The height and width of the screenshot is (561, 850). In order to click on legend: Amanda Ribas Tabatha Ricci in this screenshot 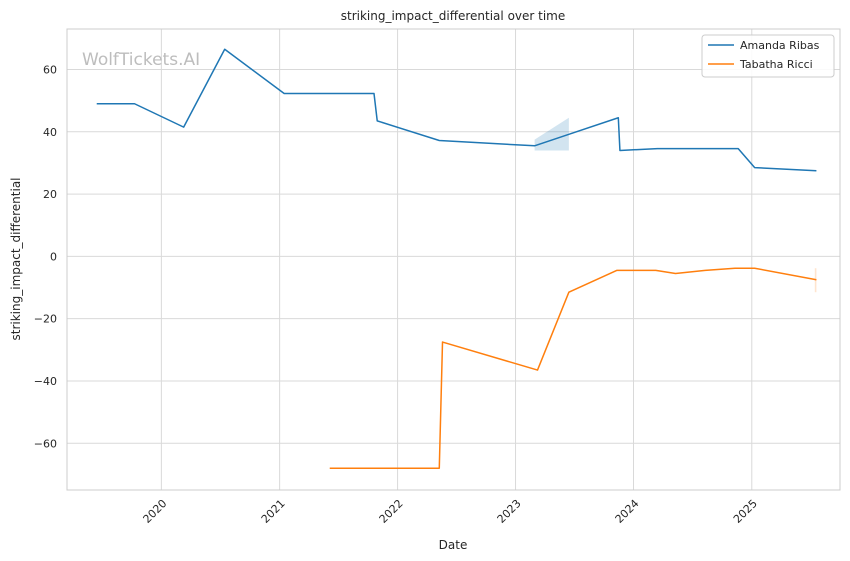, I will do `click(768, 56)`.